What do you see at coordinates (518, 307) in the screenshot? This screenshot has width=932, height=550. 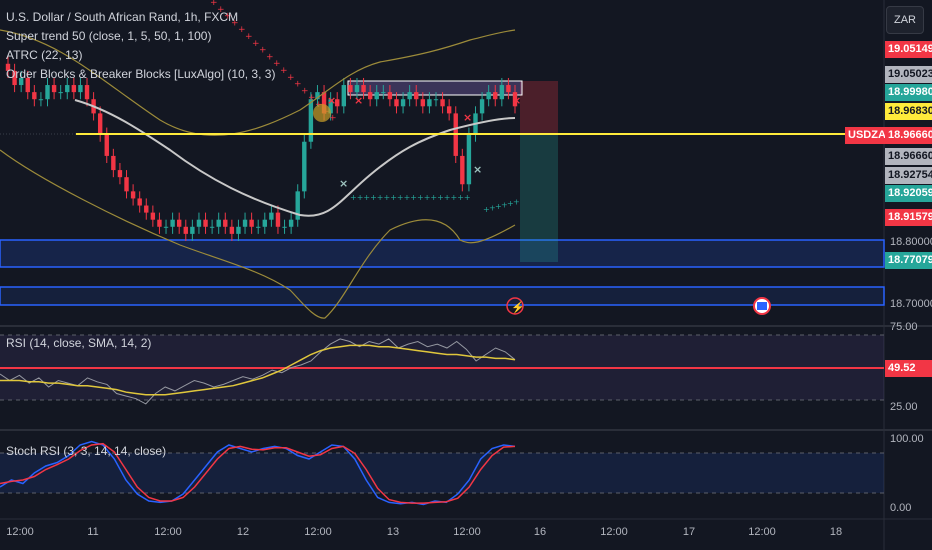 I see `lightning-event-icon: ⚡` at bounding box center [518, 307].